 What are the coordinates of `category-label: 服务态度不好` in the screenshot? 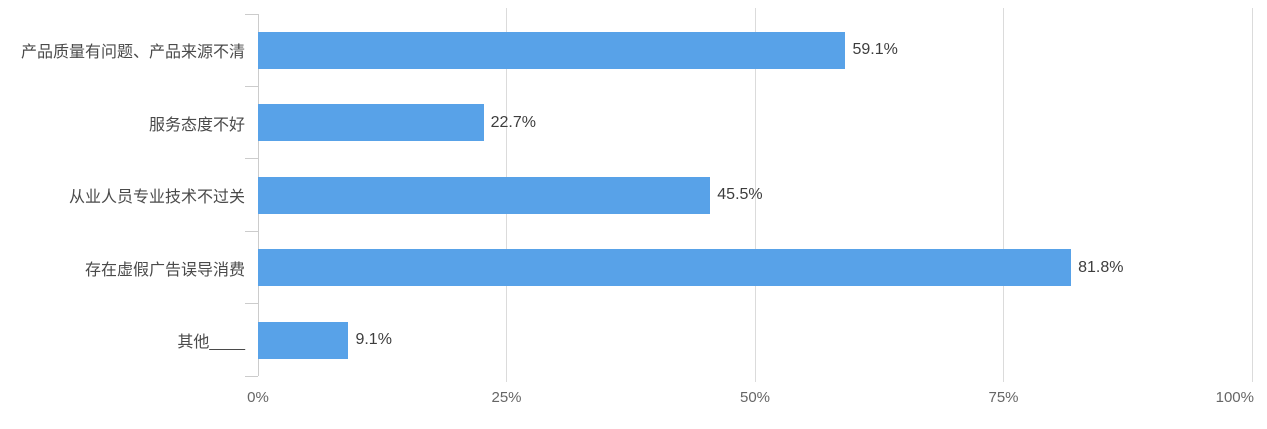 It's located at (196, 125).